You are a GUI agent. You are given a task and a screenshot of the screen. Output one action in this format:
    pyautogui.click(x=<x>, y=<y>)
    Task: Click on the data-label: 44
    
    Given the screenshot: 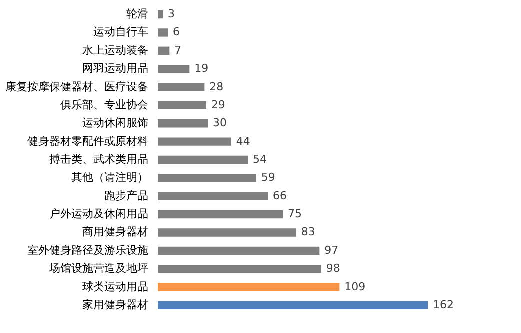 What is the action you would take?
    pyautogui.click(x=243, y=141)
    